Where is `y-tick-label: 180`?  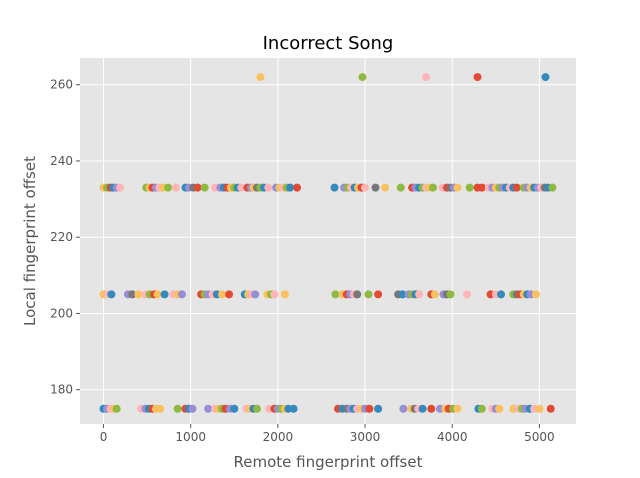 y-tick-label: 180 is located at coordinates (61, 390).